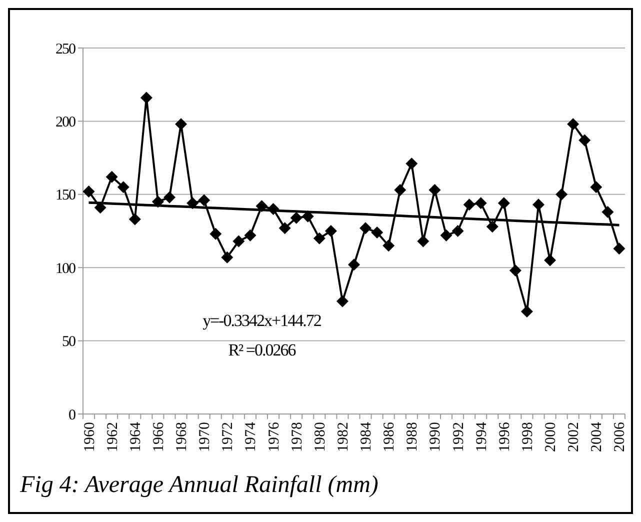  I want to click on x-tick-label: 1974, so click(251, 437).